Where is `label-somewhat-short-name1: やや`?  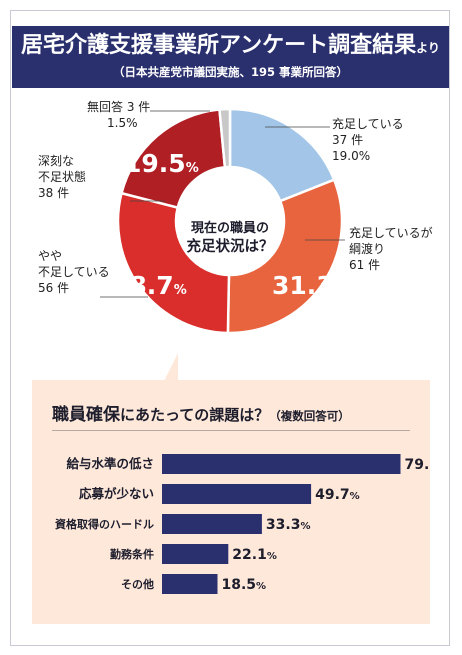 label-somewhat-short-name1: やや is located at coordinates (50, 256).